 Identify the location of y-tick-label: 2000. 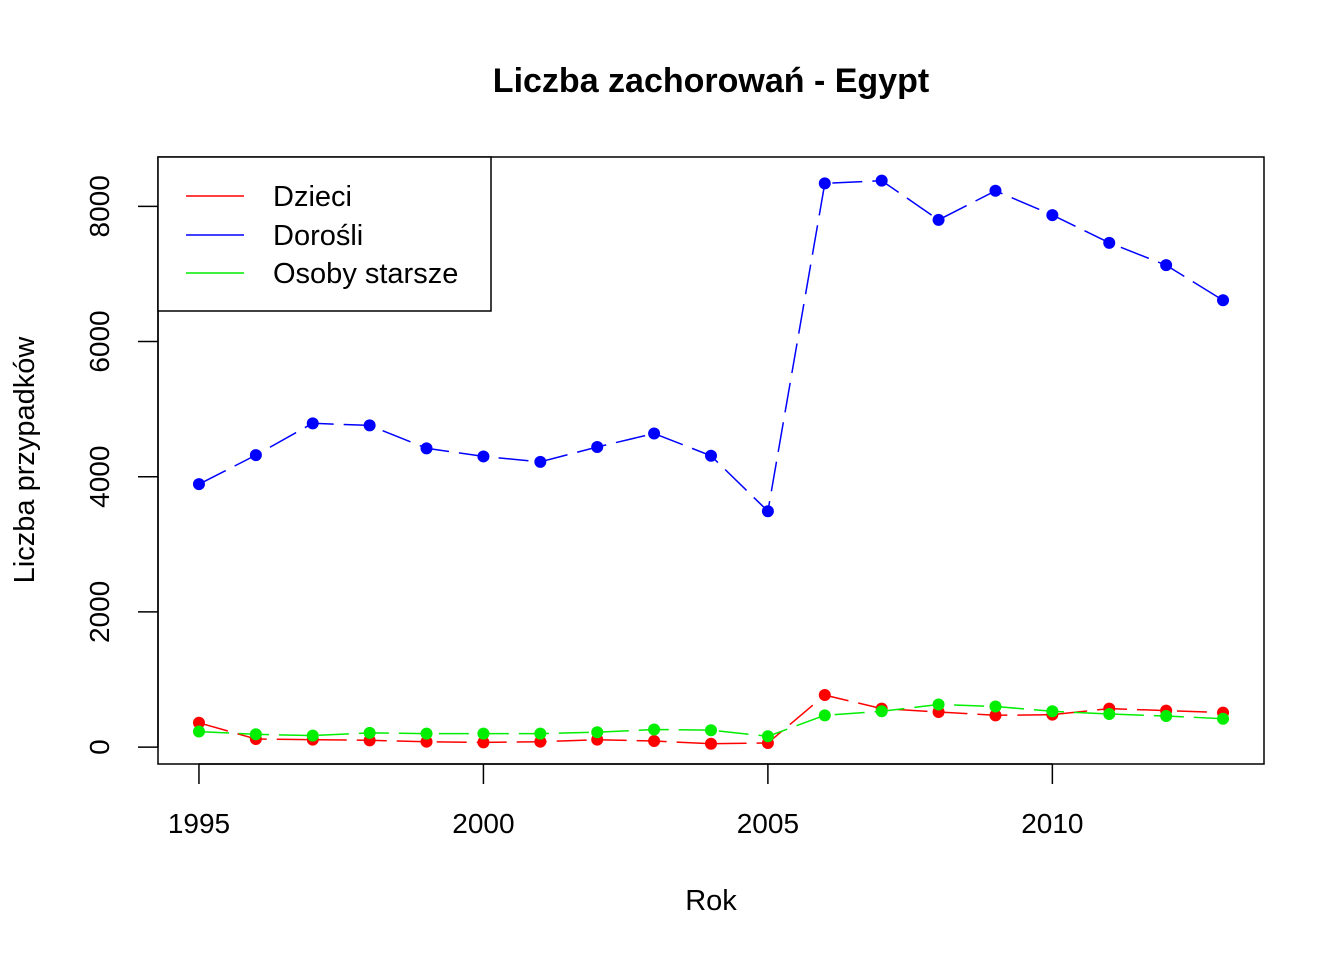
(99, 612).